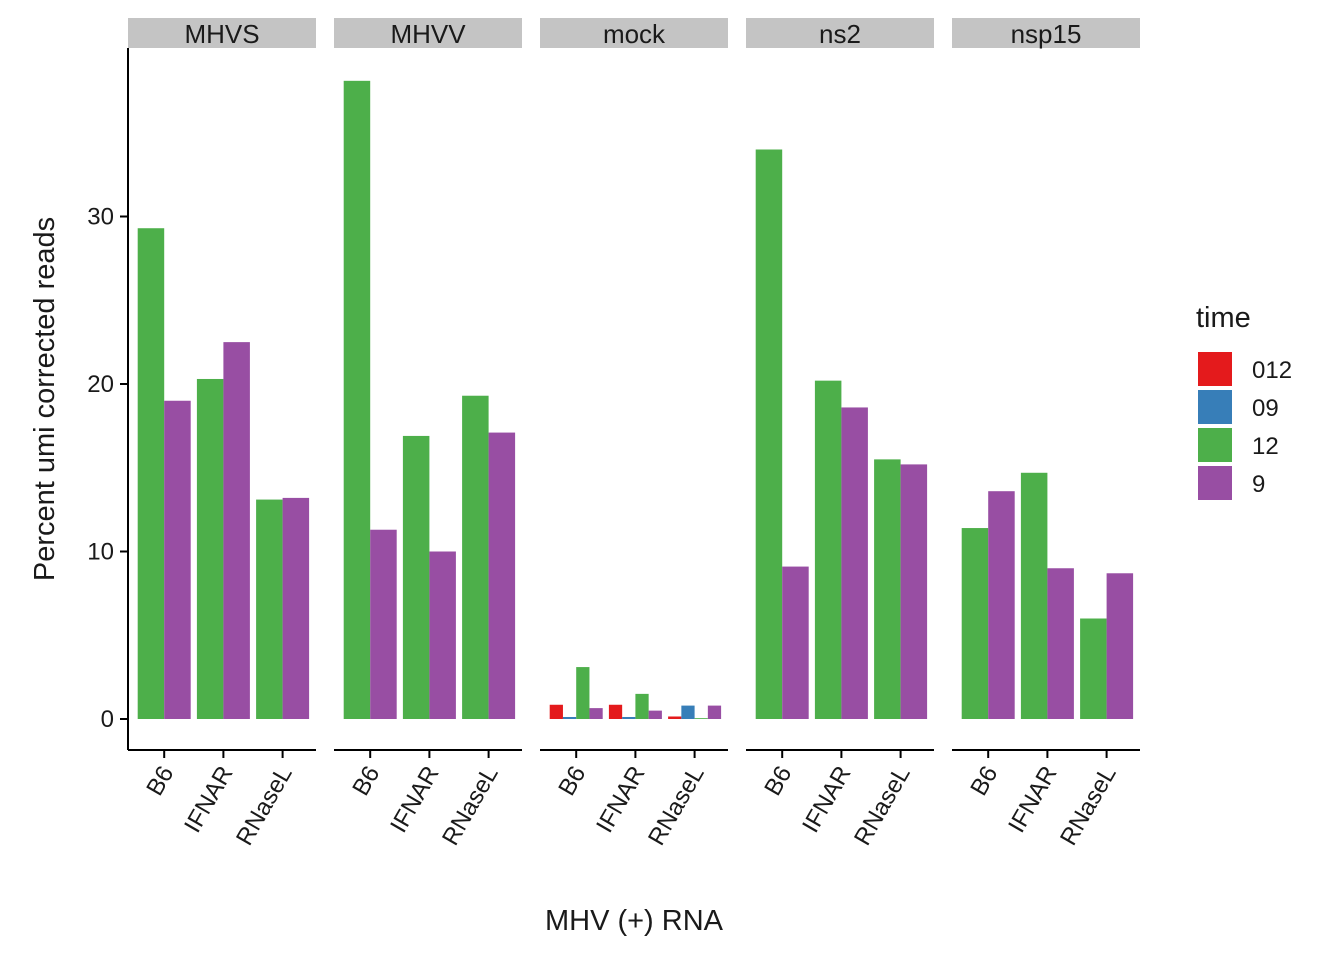  I want to click on bar-mhvs-rnasel-t12, so click(269, 609).